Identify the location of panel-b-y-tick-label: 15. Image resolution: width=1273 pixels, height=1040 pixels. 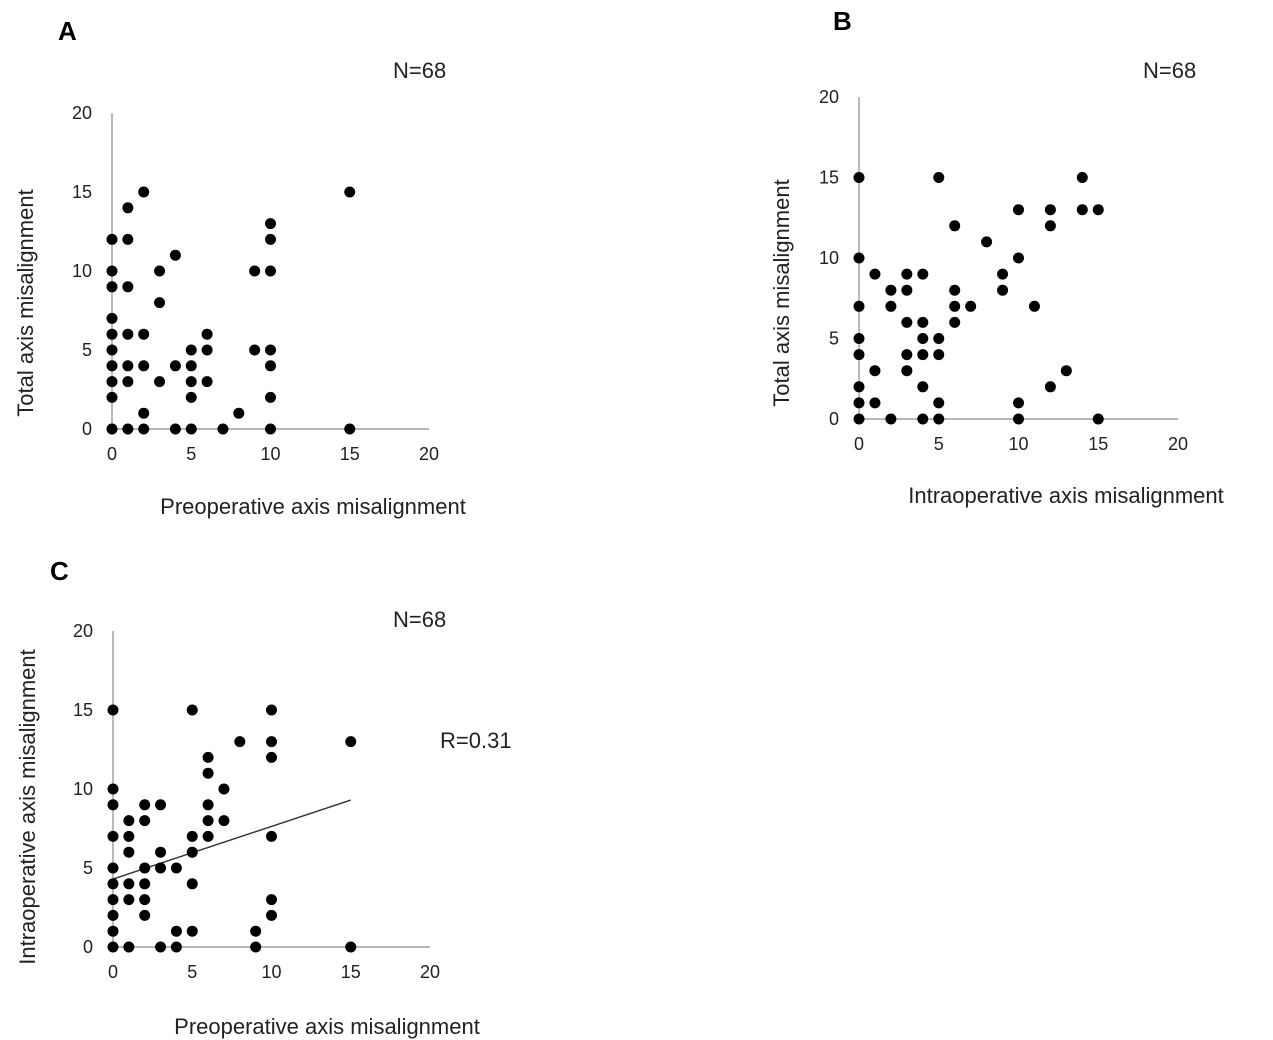
(829, 178).